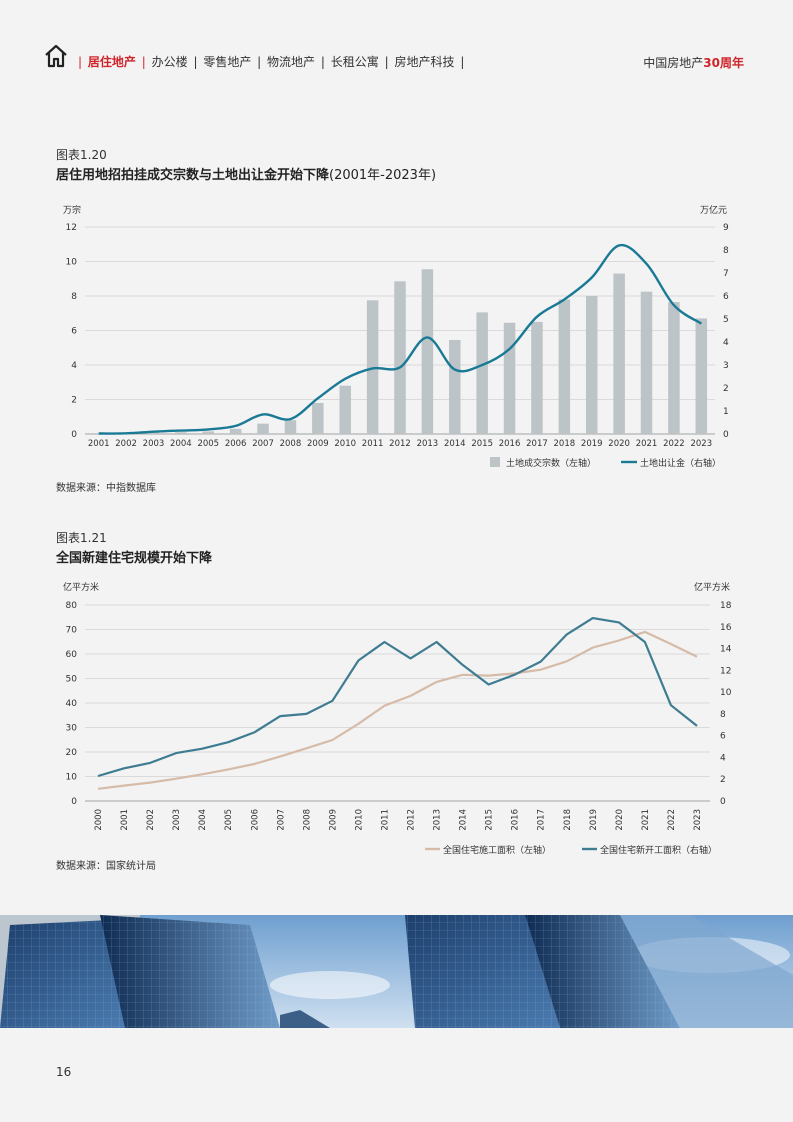 This screenshot has width=793, height=1122. I want to click on x-tick-label: 2018, so click(568, 820).